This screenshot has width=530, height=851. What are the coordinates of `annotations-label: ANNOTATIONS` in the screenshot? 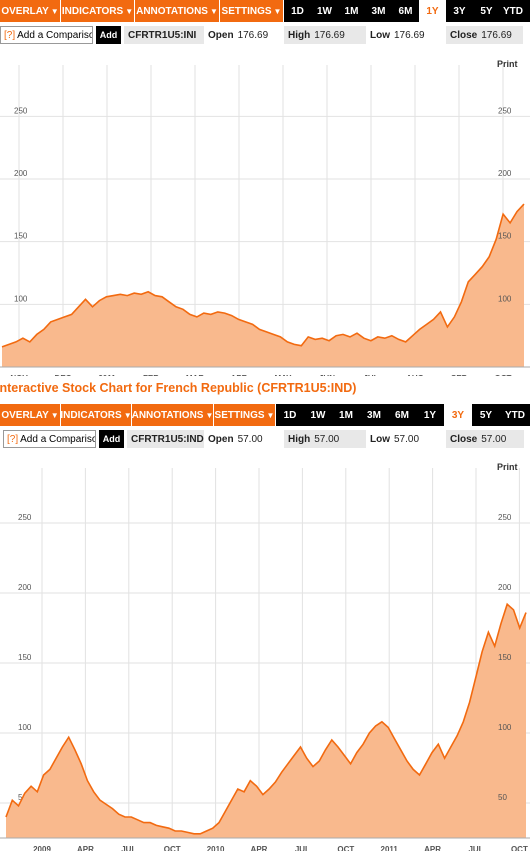 It's located at (168, 415).